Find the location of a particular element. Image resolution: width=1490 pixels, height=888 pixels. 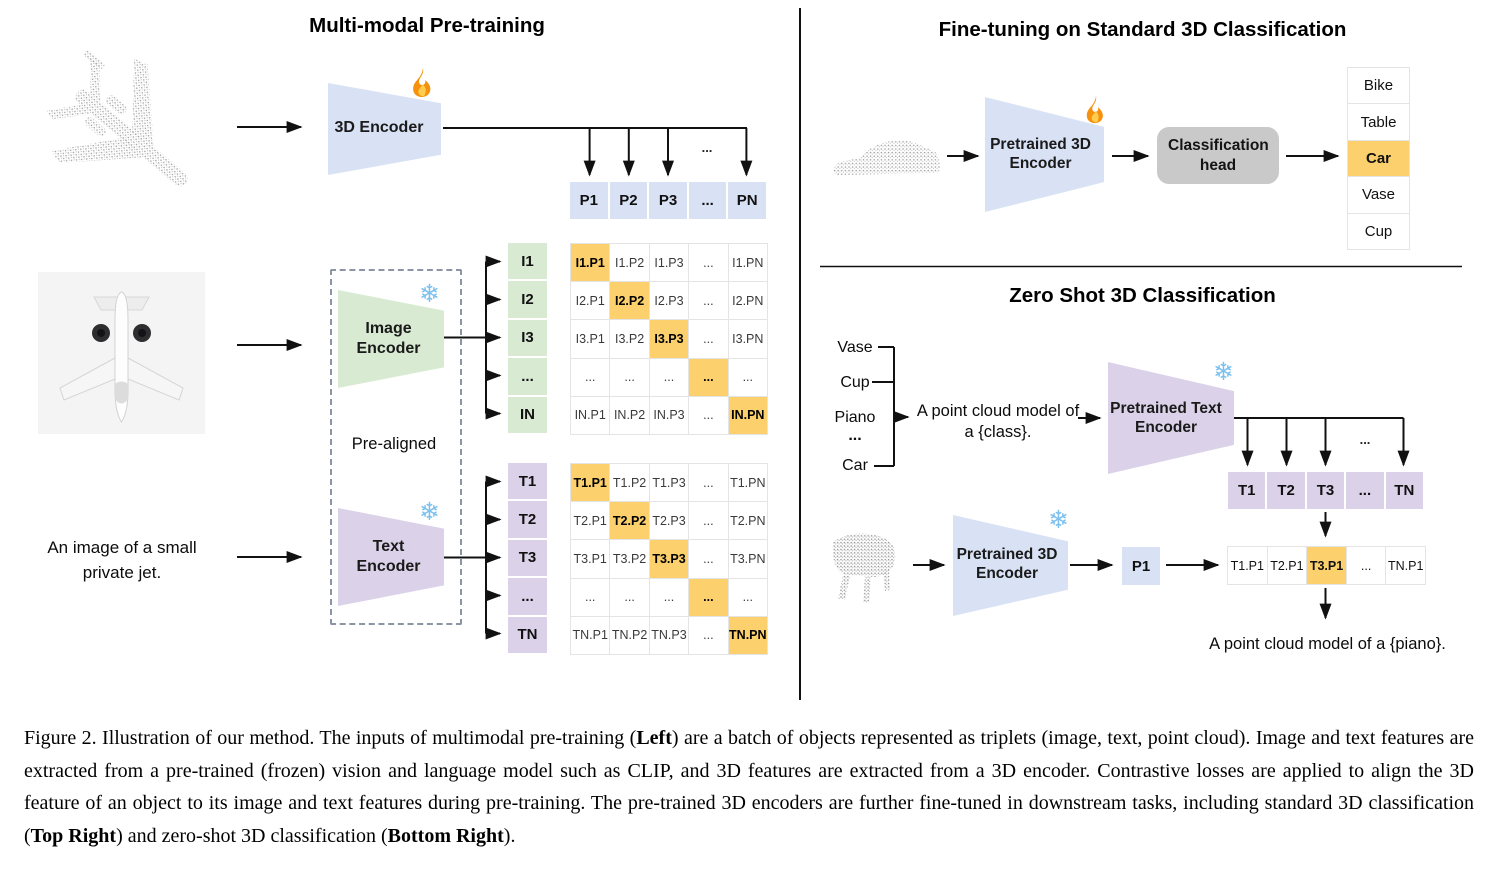

matrix-cell: T2.P3 is located at coordinates (669, 521).